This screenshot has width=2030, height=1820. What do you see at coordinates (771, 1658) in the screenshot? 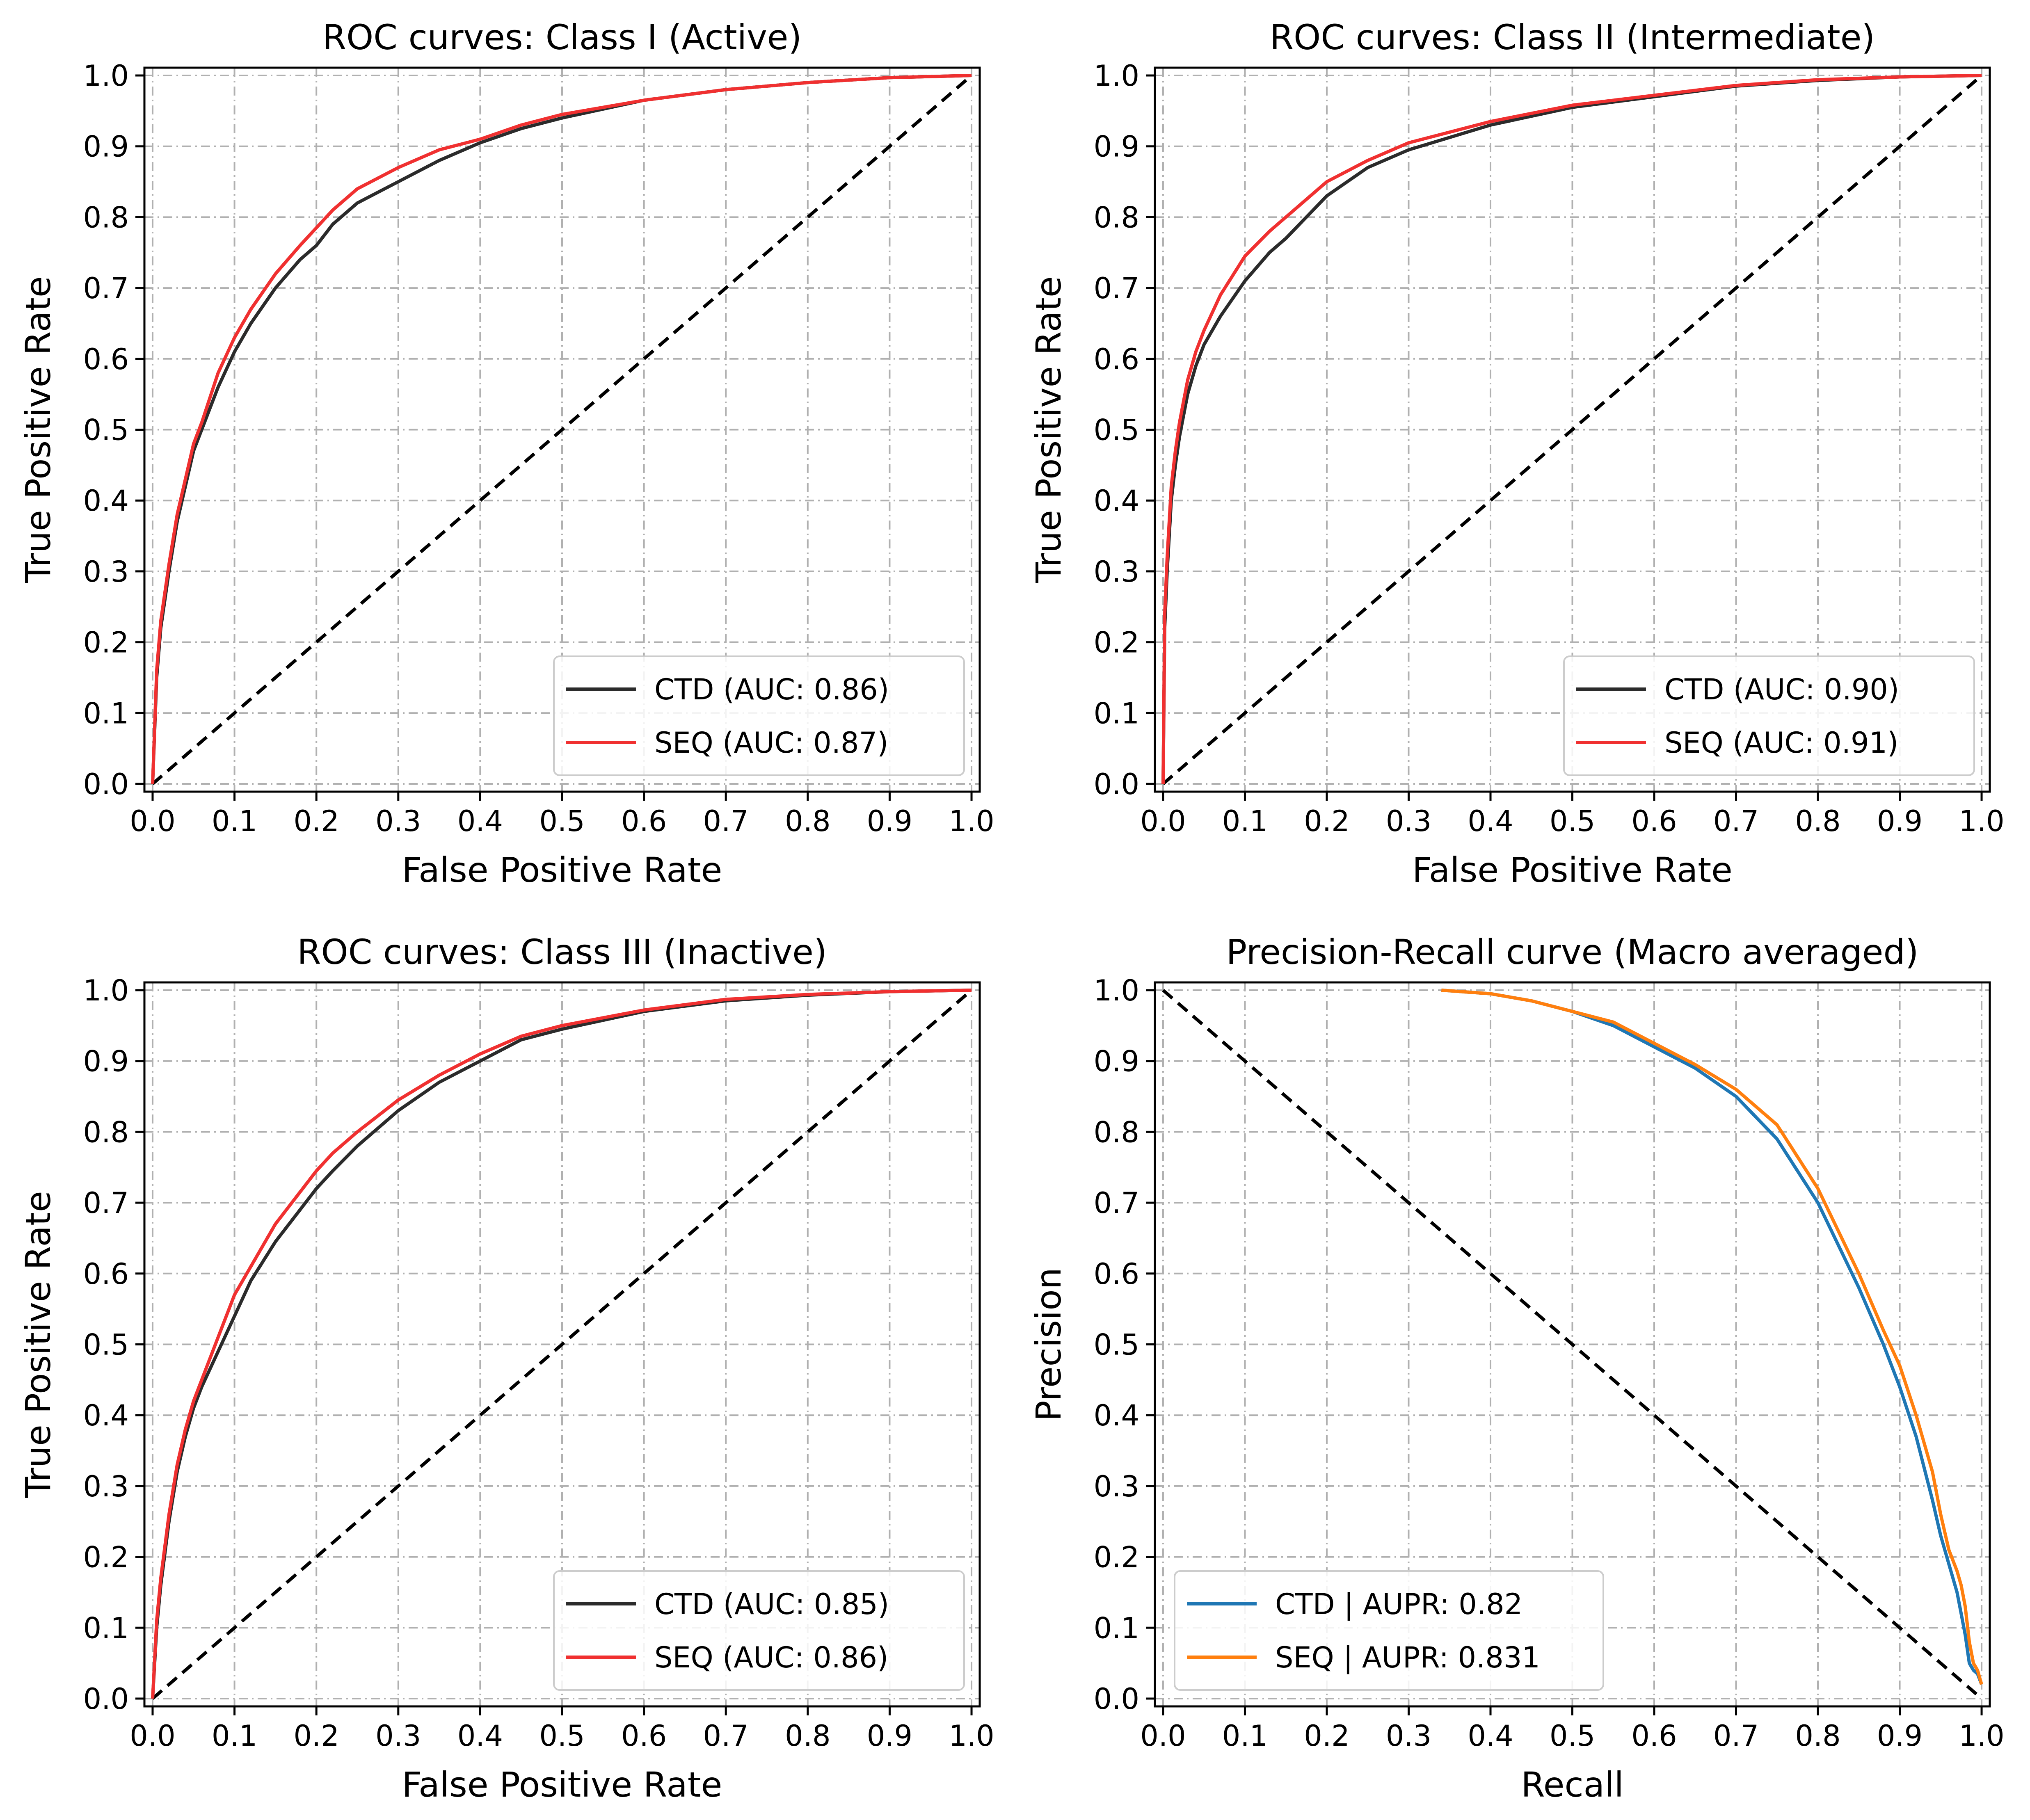
I see `legend-label: SEQ (AUC: 0.86)` at bounding box center [771, 1658].